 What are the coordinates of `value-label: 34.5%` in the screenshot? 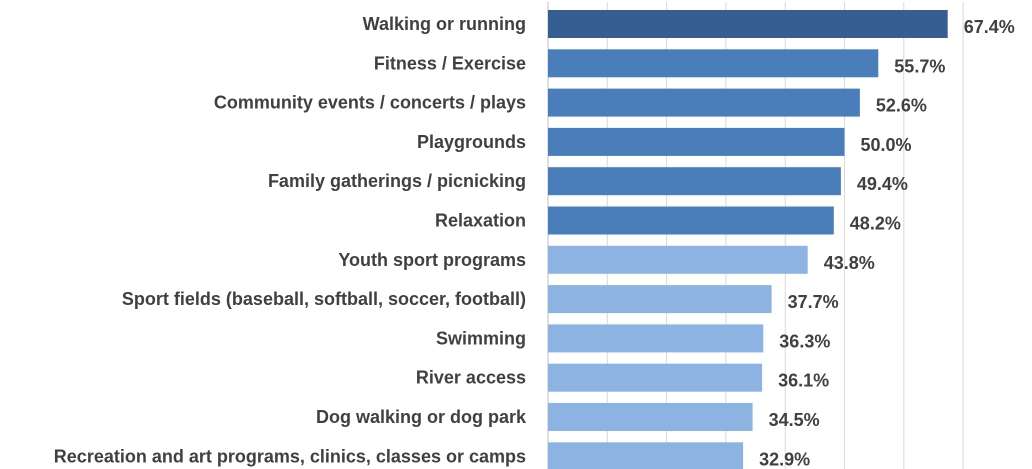 It's located at (794, 420).